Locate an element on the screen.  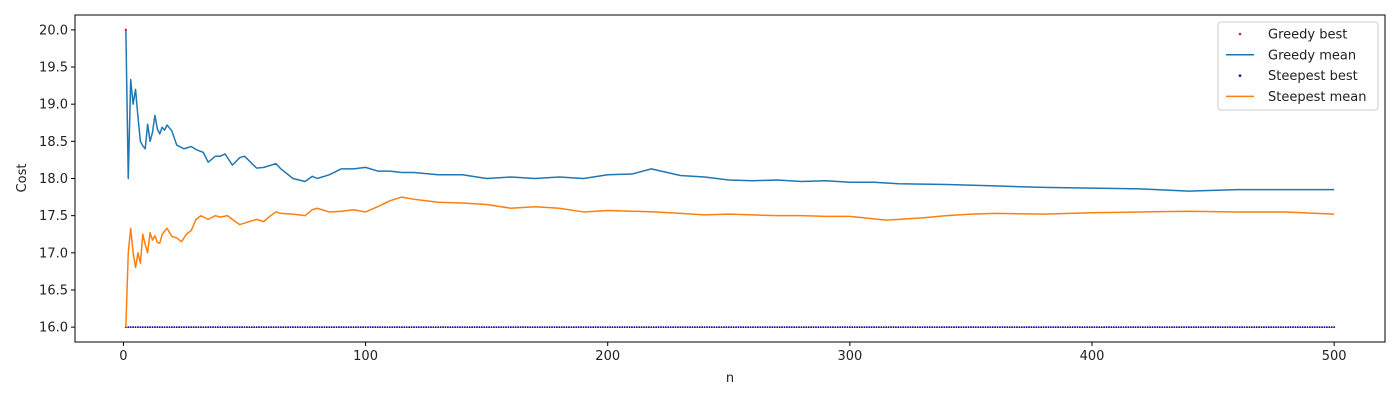
y-axis: 16.0 16.5 17.0 17.5 18.0 18.5 19.0 19.5 20.0 is located at coordinates (57, 179).